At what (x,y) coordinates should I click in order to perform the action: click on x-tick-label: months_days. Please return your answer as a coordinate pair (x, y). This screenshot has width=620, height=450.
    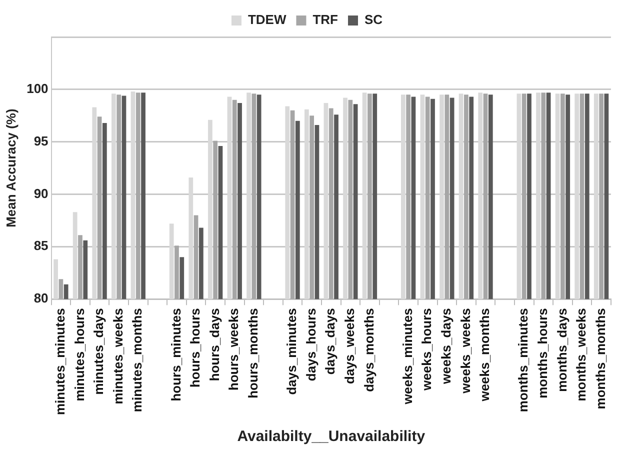
    Looking at the image, I should click on (562, 350).